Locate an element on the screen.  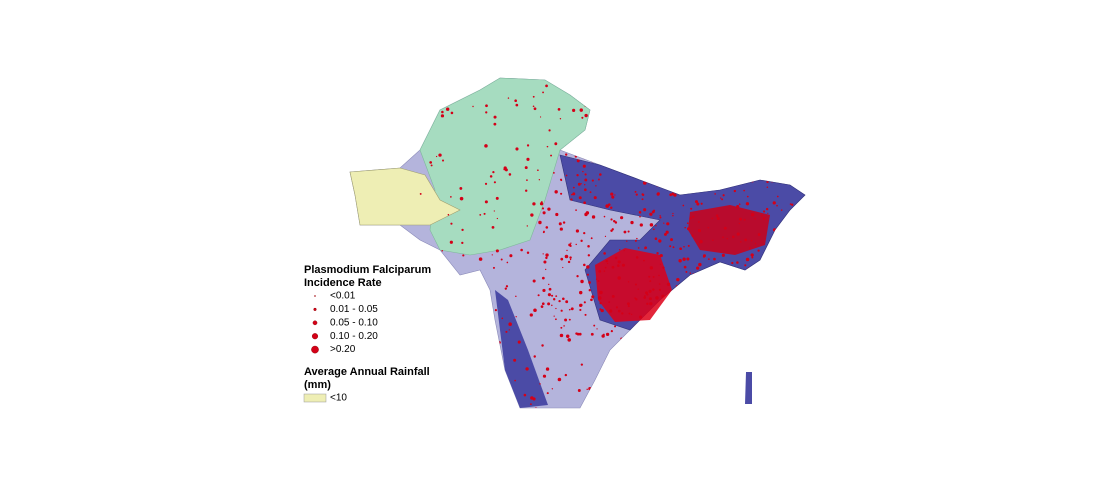
legend-label: <0.01 is located at coordinates (343, 296).